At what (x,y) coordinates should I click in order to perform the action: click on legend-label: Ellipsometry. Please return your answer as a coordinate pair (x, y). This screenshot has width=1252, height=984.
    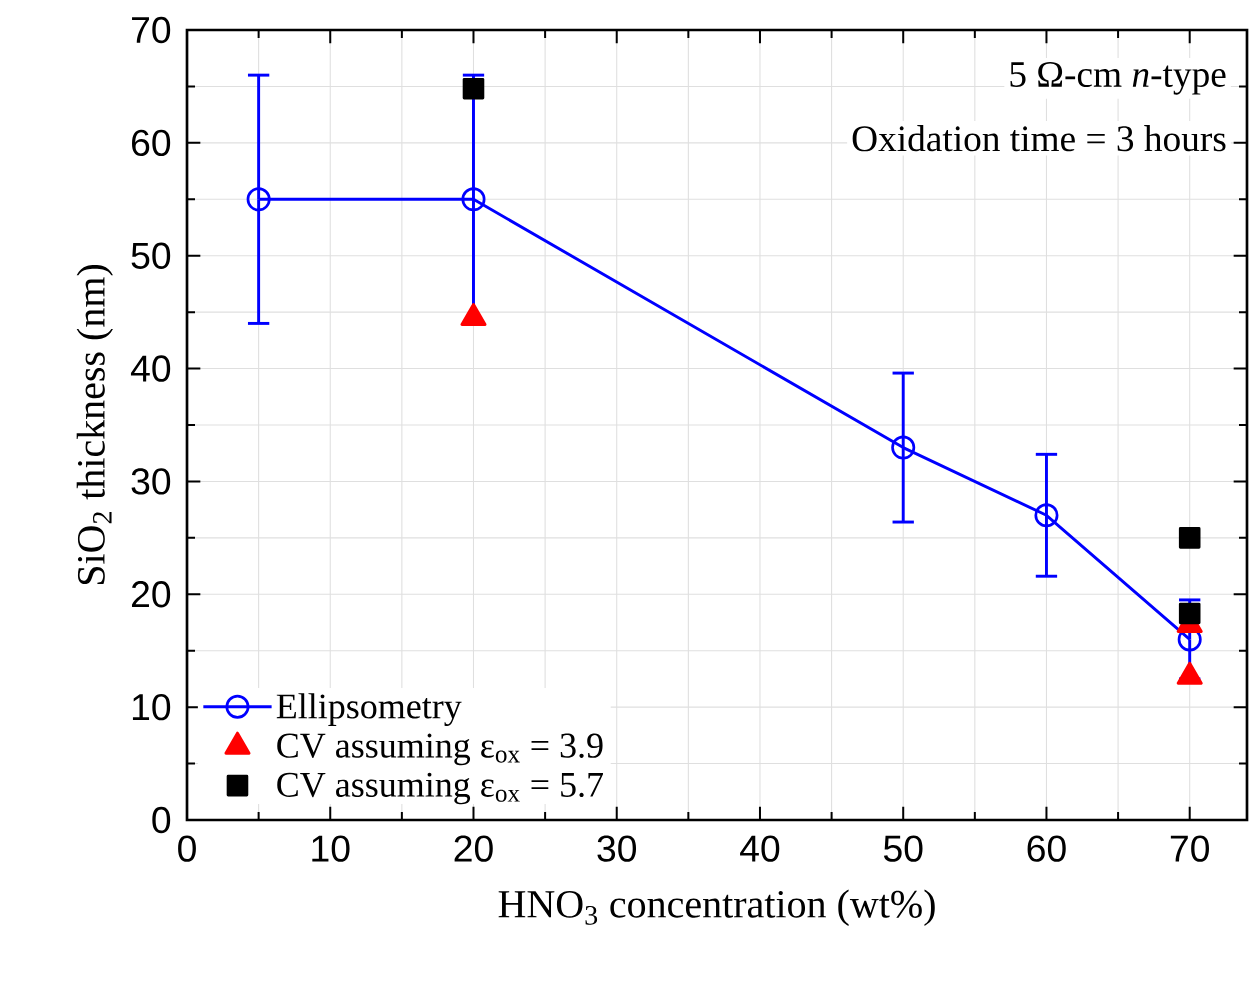
    Looking at the image, I should click on (369, 710).